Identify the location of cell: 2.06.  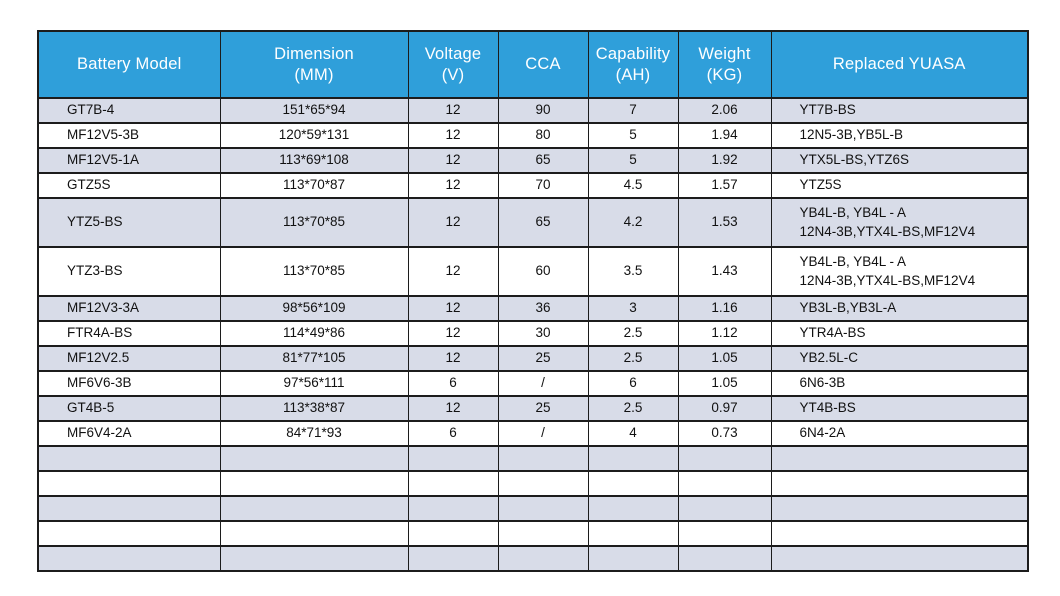
(724, 110).